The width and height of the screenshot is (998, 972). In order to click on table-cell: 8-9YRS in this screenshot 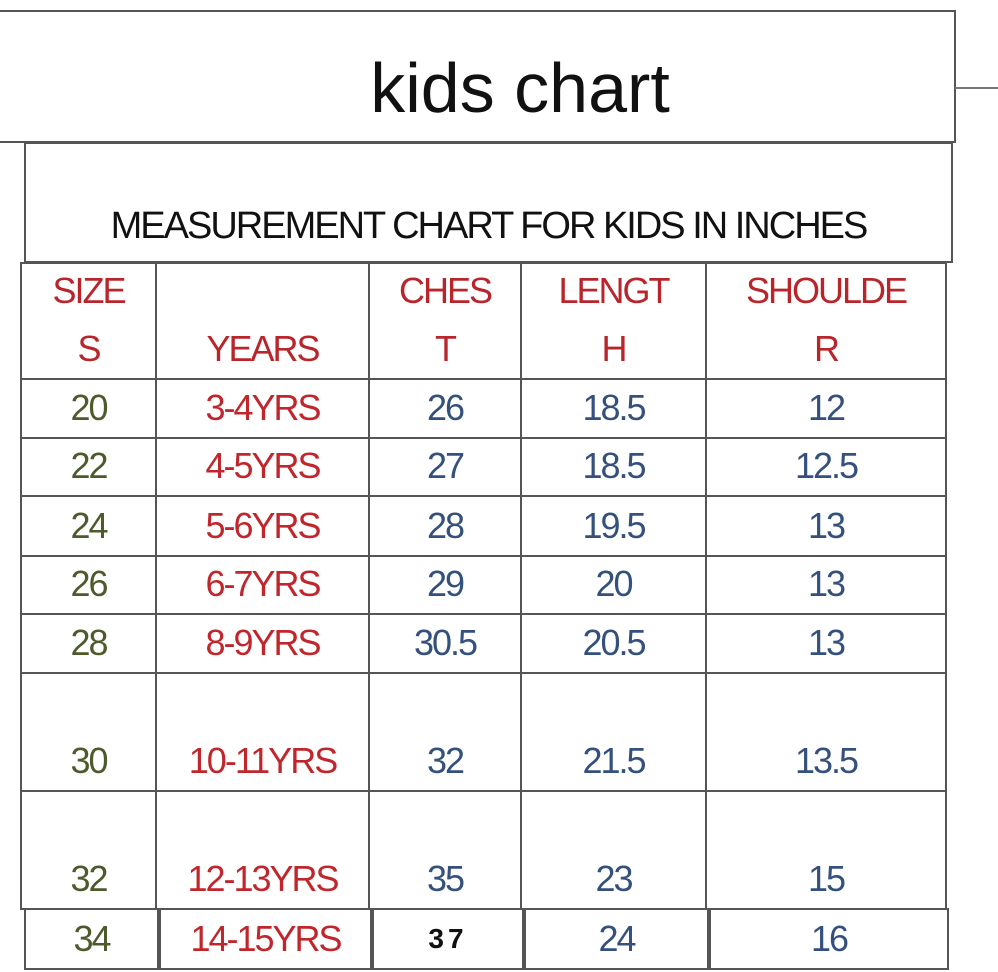, I will do `click(262, 643)`.